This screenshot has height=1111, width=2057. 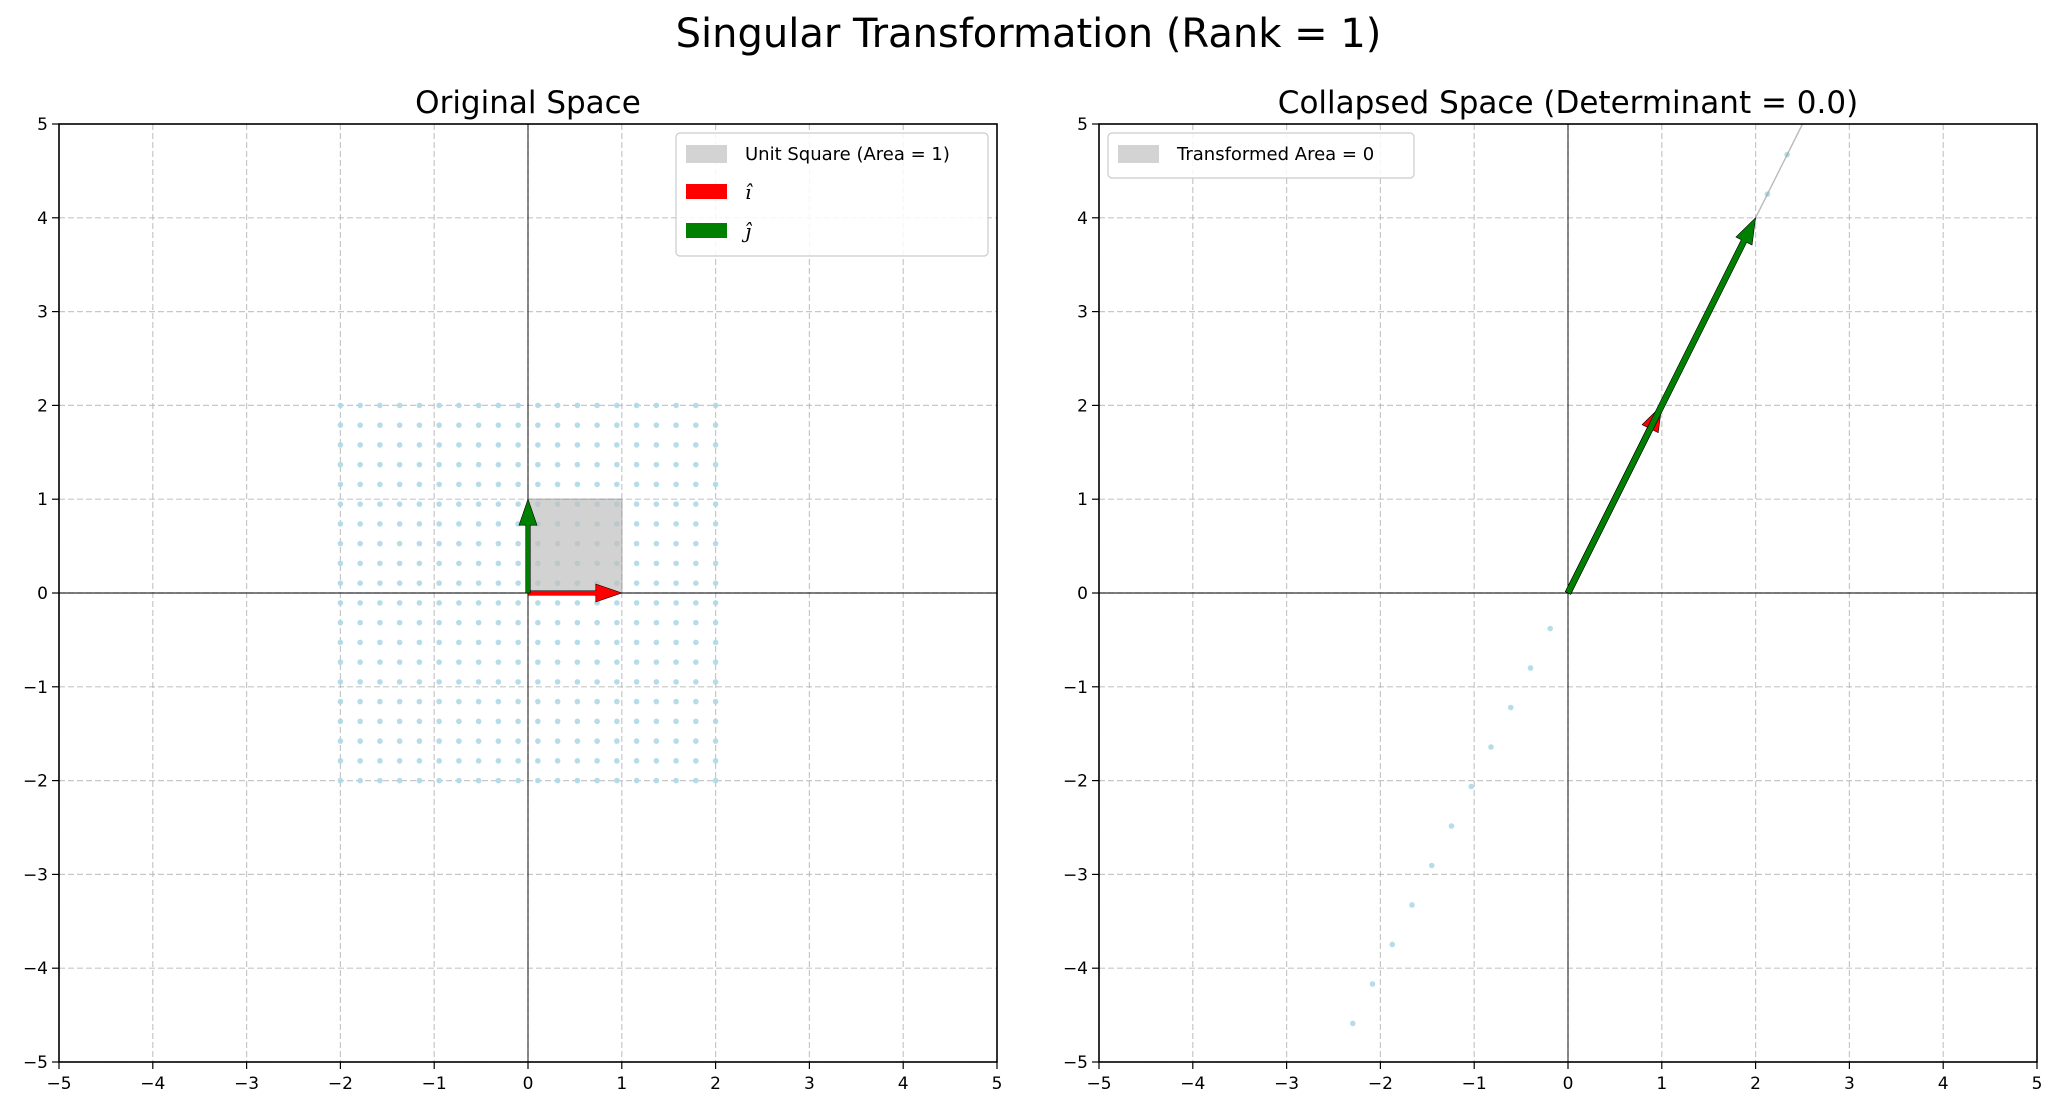 What do you see at coordinates (42, 500) in the screenshot?
I see `y-tick-label: 1` at bounding box center [42, 500].